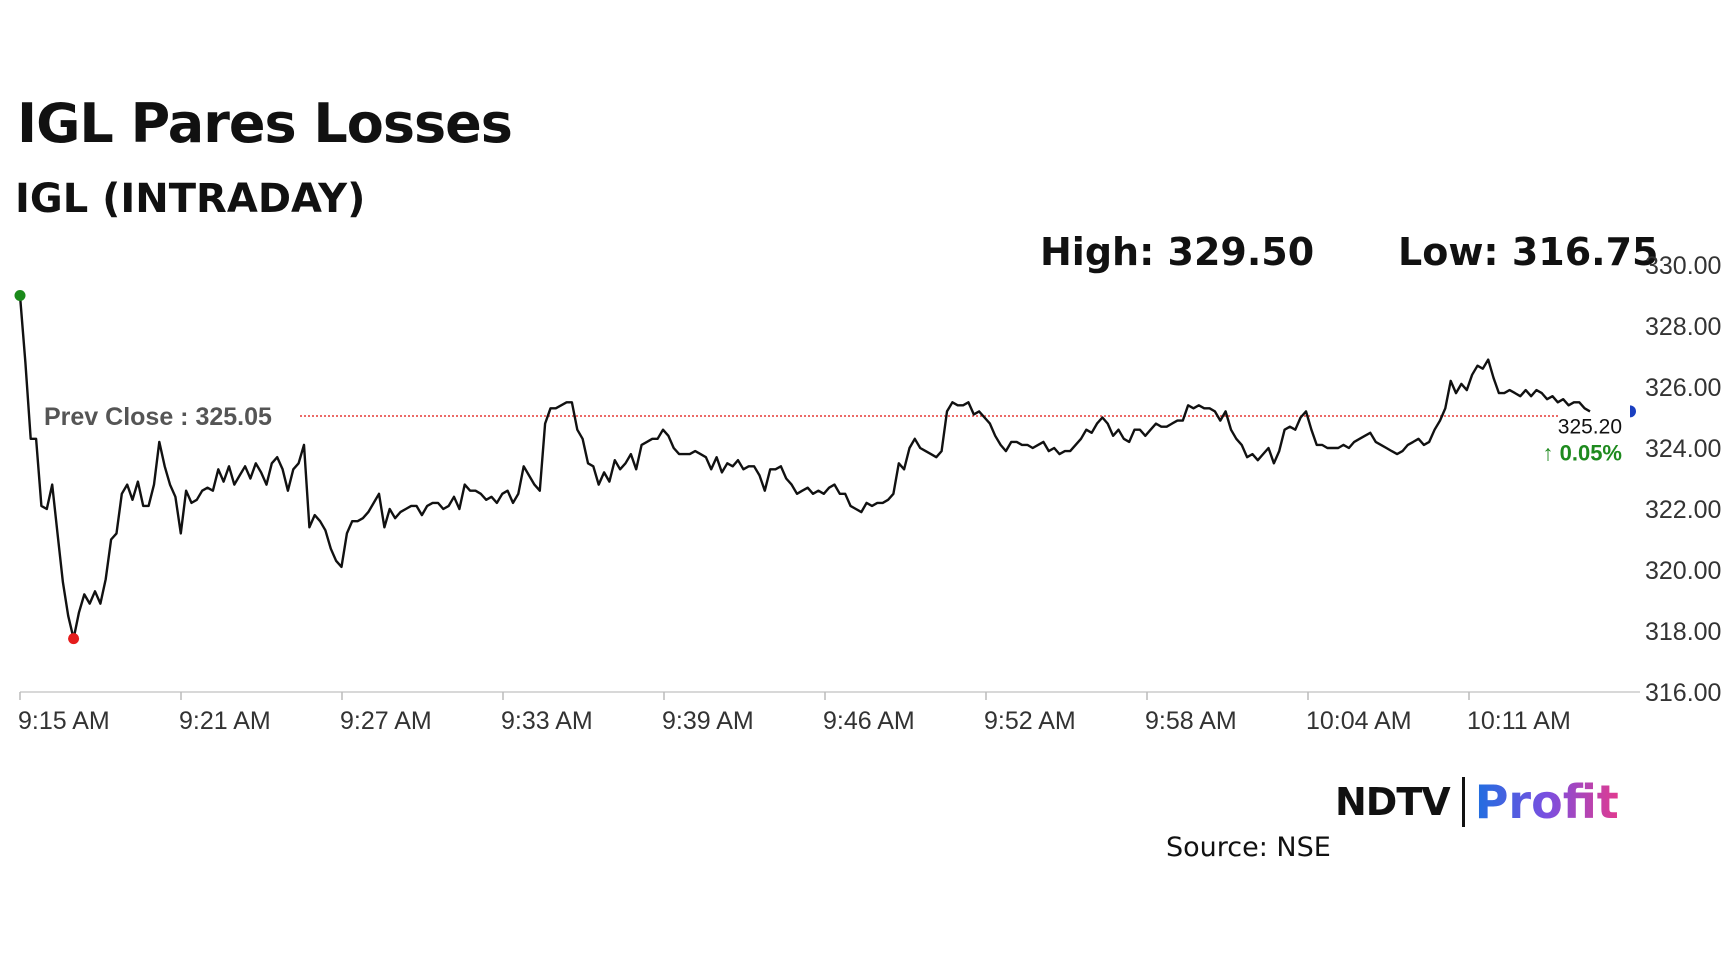 The width and height of the screenshot is (1728, 972). I want to click on x-tick-label: 9:21 AM, so click(225, 721).